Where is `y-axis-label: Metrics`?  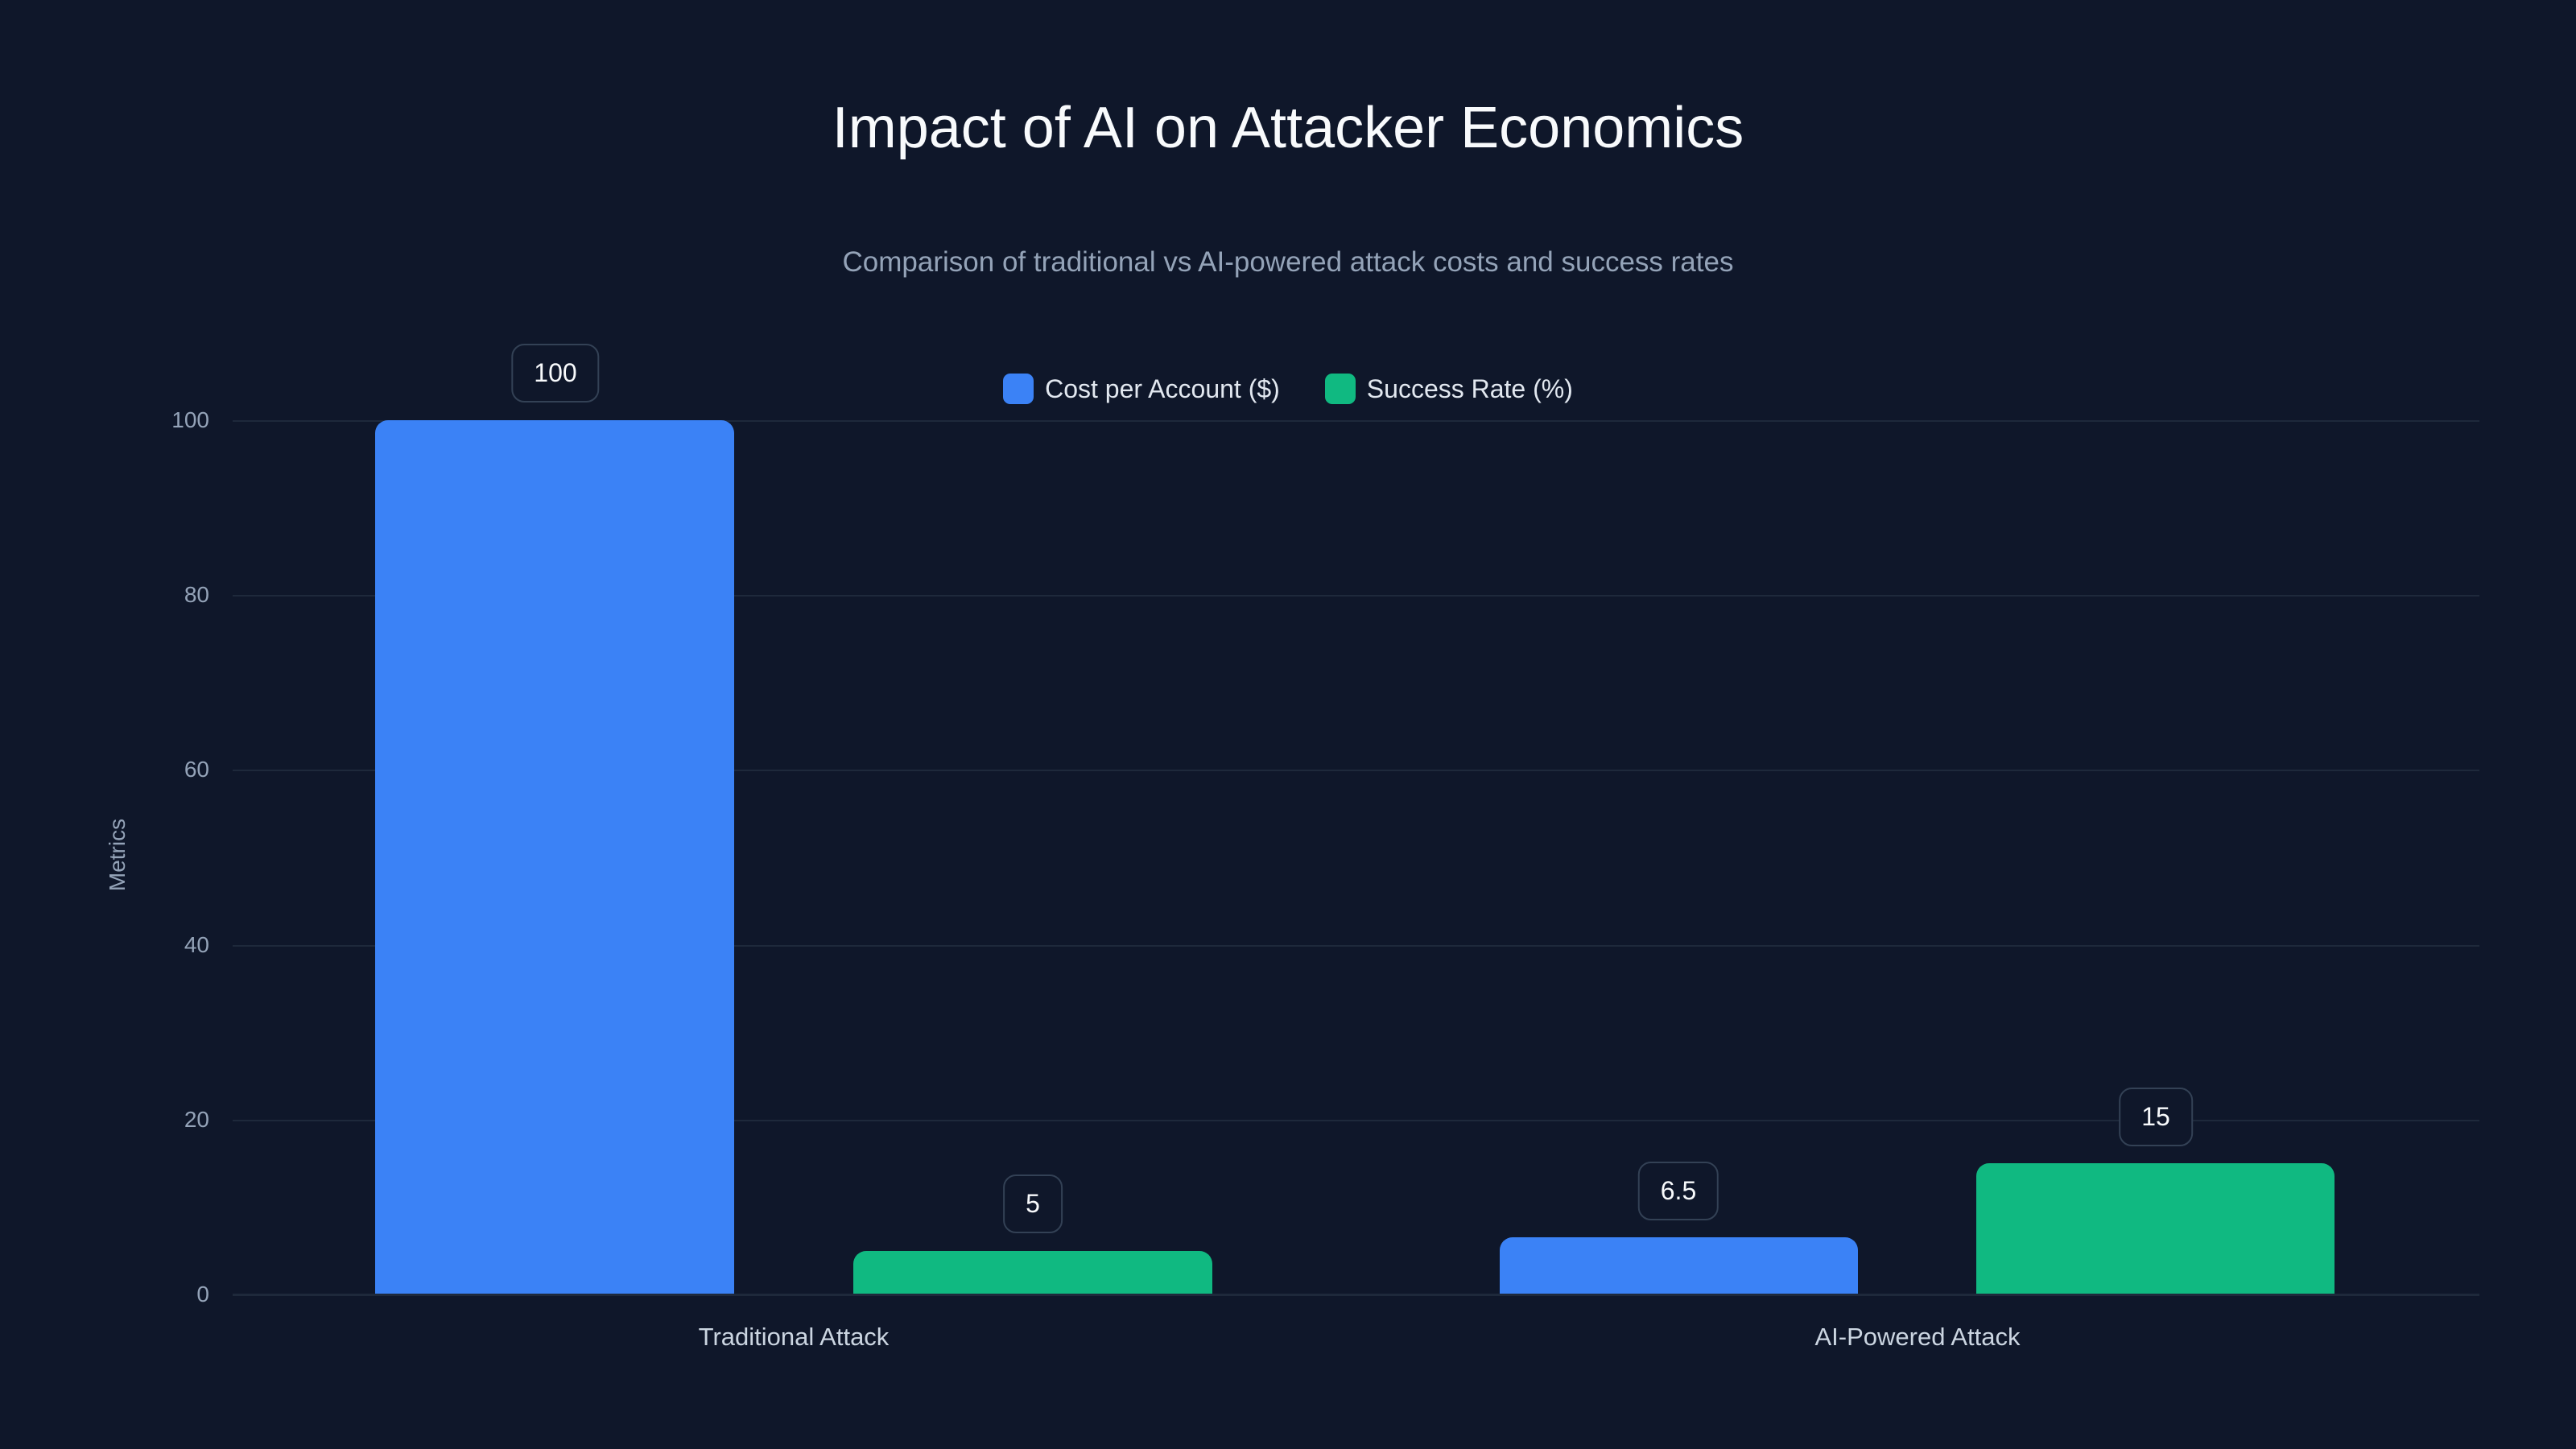
y-axis-label: Metrics is located at coordinates (117, 855).